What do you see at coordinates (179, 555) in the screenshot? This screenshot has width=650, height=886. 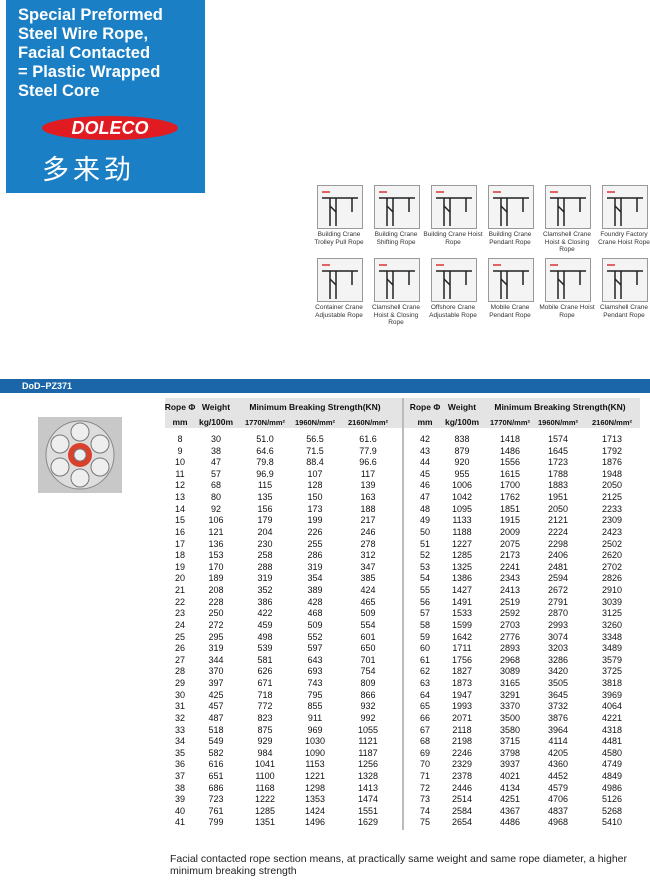 I see `table-cell: 18` at bounding box center [179, 555].